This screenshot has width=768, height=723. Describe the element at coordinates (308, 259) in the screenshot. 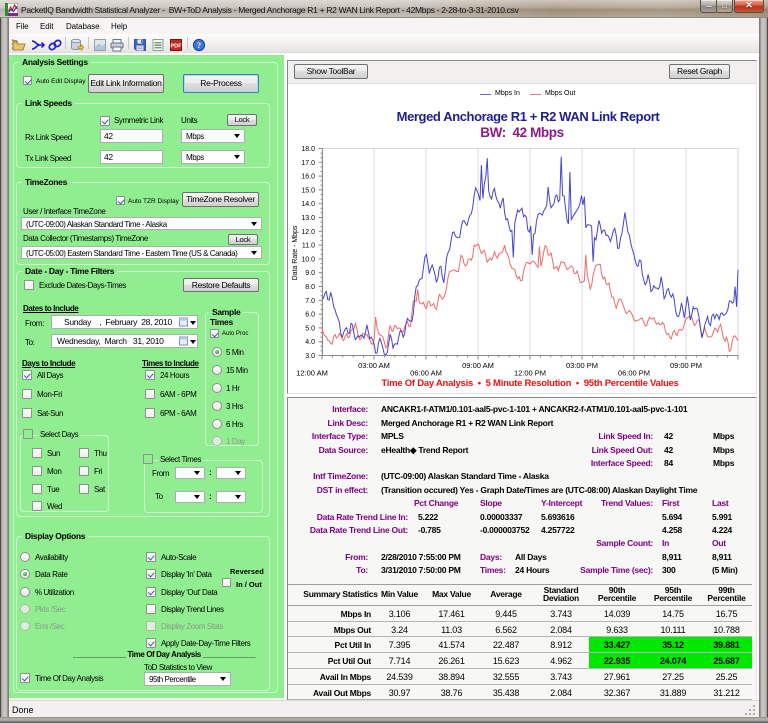

I see `svg-text: 10.0` at that location.